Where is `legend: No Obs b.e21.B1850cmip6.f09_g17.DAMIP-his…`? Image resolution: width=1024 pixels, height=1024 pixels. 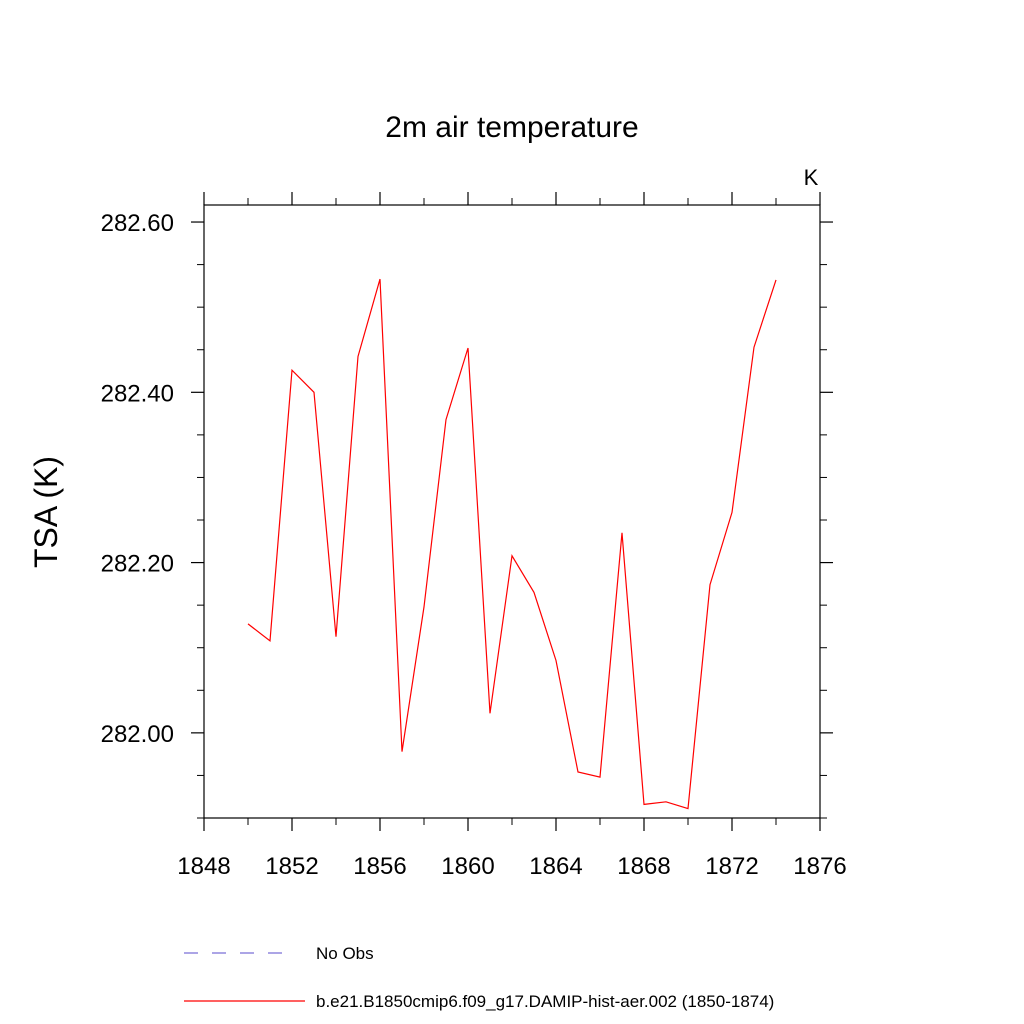 legend: No Obs b.e21.B1850cmip6.f09_g17.DAMIP-his… is located at coordinates (479, 977).